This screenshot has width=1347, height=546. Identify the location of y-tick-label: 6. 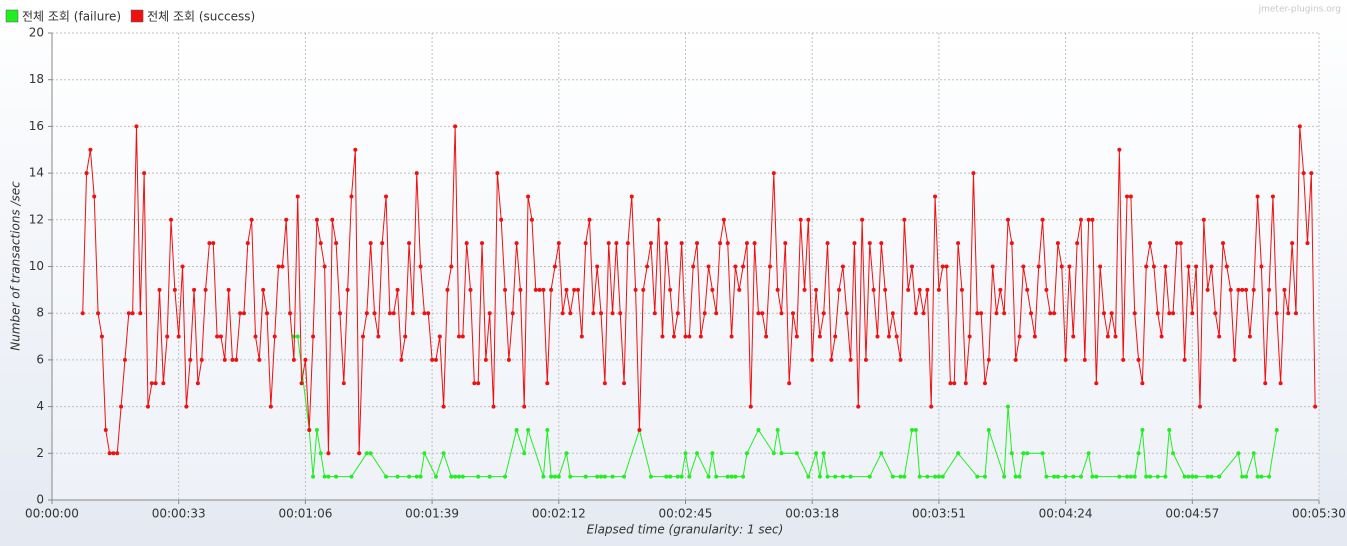
(40, 359).